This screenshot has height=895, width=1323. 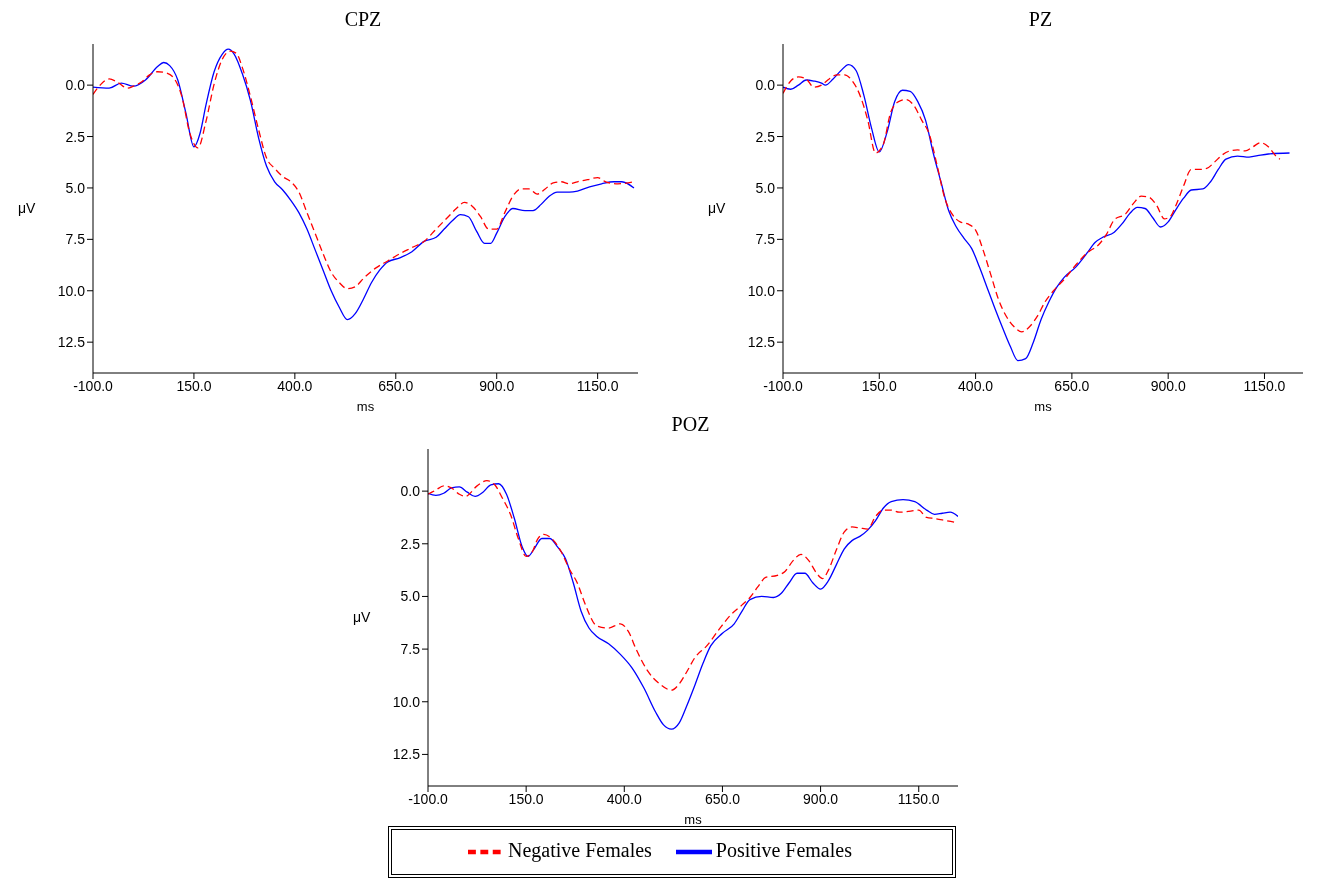 What do you see at coordinates (690, 425) in the screenshot?
I see `chart-title: POZ` at bounding box center [690, 425].